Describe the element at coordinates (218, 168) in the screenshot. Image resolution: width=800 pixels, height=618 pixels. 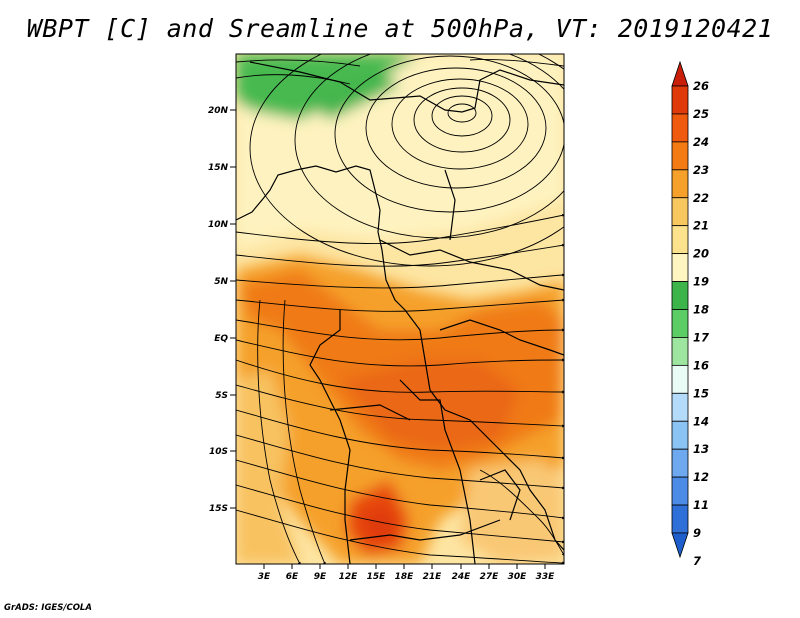
I see `lat-label-15n: 15N` at that location.